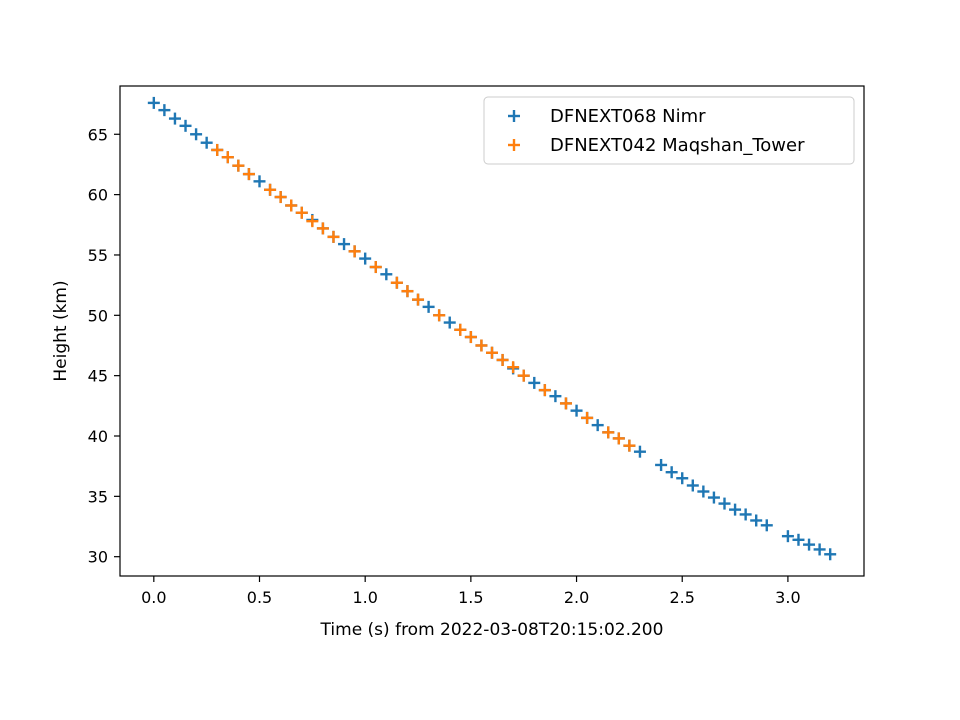  I want to click on x-tick-label: 1.5, so click(470, 597).